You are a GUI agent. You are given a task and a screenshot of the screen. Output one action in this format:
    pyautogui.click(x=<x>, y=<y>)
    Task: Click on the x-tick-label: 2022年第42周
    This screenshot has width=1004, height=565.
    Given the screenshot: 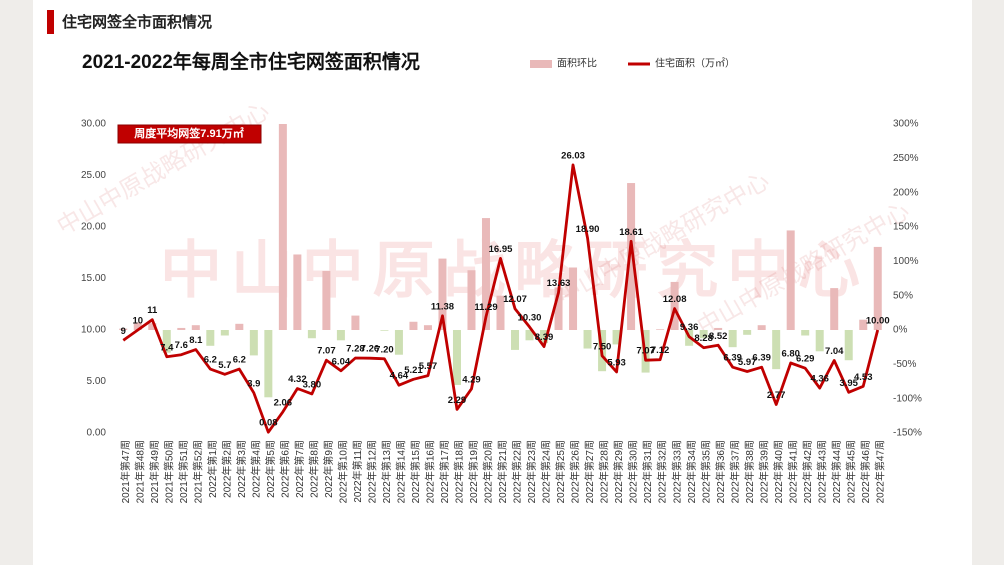 What is the action you would take?
    pyautogui.click(x=807, y=471)
    